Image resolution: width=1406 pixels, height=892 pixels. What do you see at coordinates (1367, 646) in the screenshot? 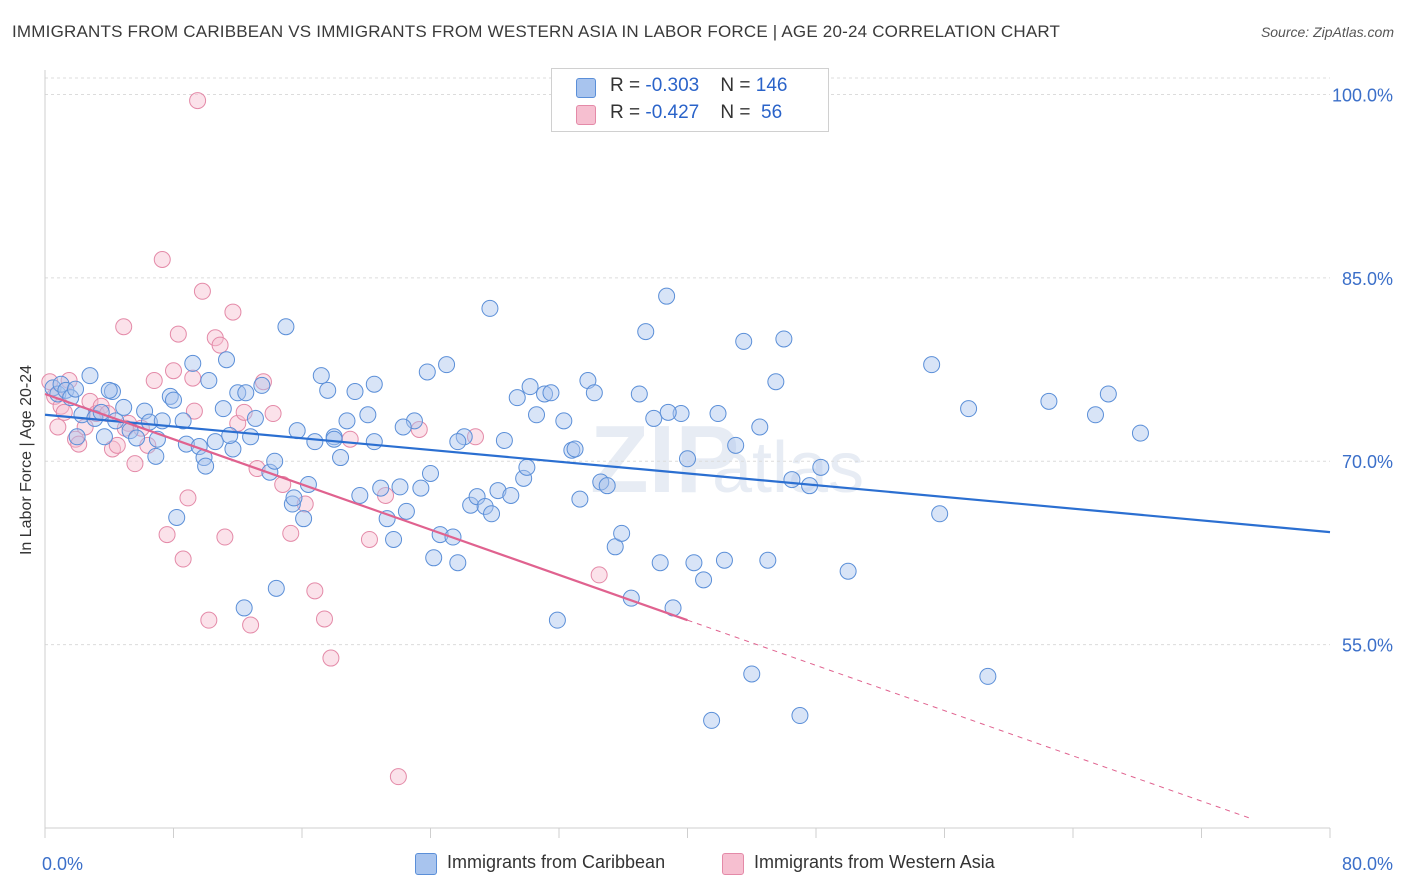
I see `y-tick-label: 55.0%` at bounding box center [1367, 646].